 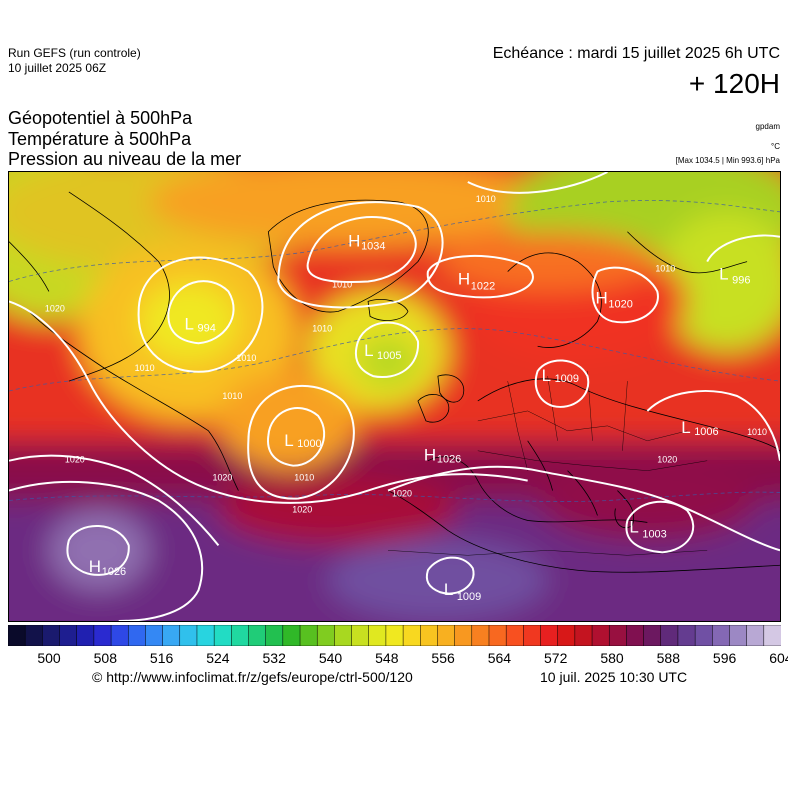 What do you see at coordinates (100, 139) in the screenshot?
I see `title-temperature: Température à 500hPa` at bounding box center [100, 139].